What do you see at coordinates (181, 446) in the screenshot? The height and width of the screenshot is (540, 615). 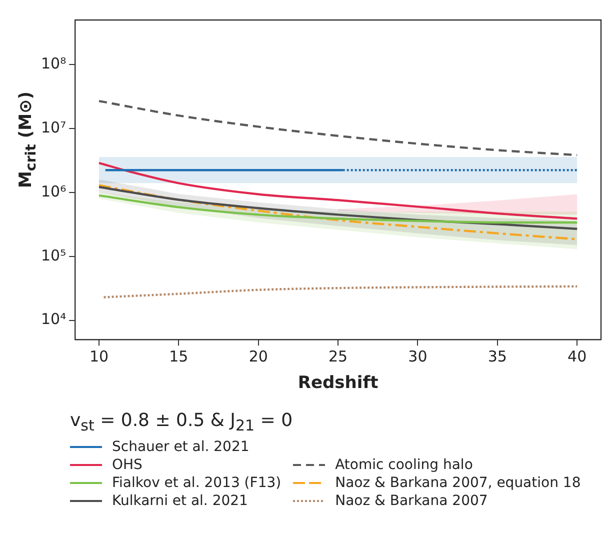 I see `legend-label: Schauer et al. 2021` at bounding box center [181, 446].